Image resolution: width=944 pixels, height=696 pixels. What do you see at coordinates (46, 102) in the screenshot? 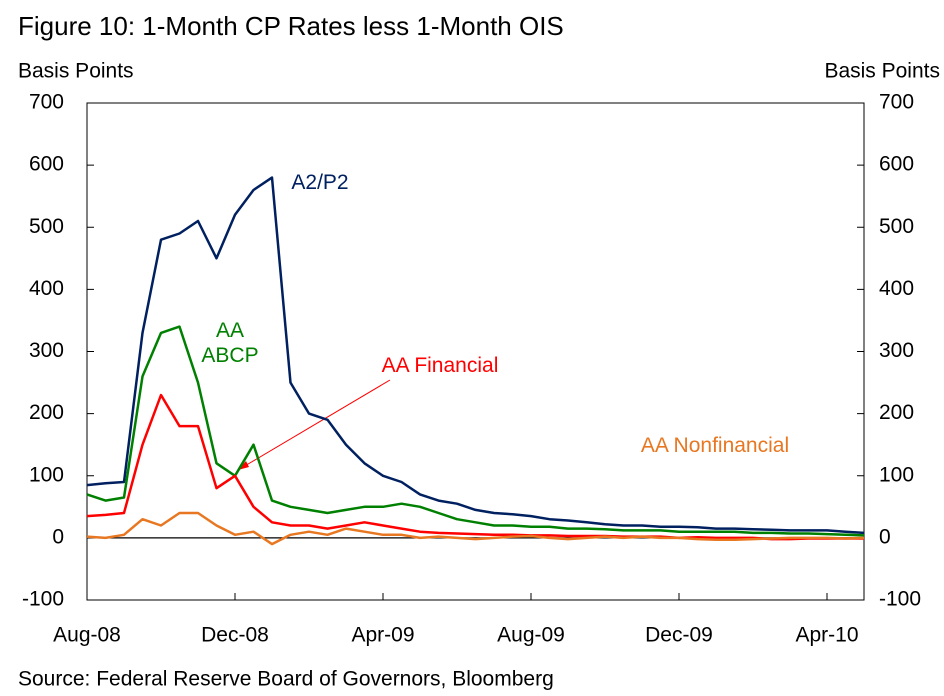
I see `y-tick-label: 700` at bounding box center [46, 102].